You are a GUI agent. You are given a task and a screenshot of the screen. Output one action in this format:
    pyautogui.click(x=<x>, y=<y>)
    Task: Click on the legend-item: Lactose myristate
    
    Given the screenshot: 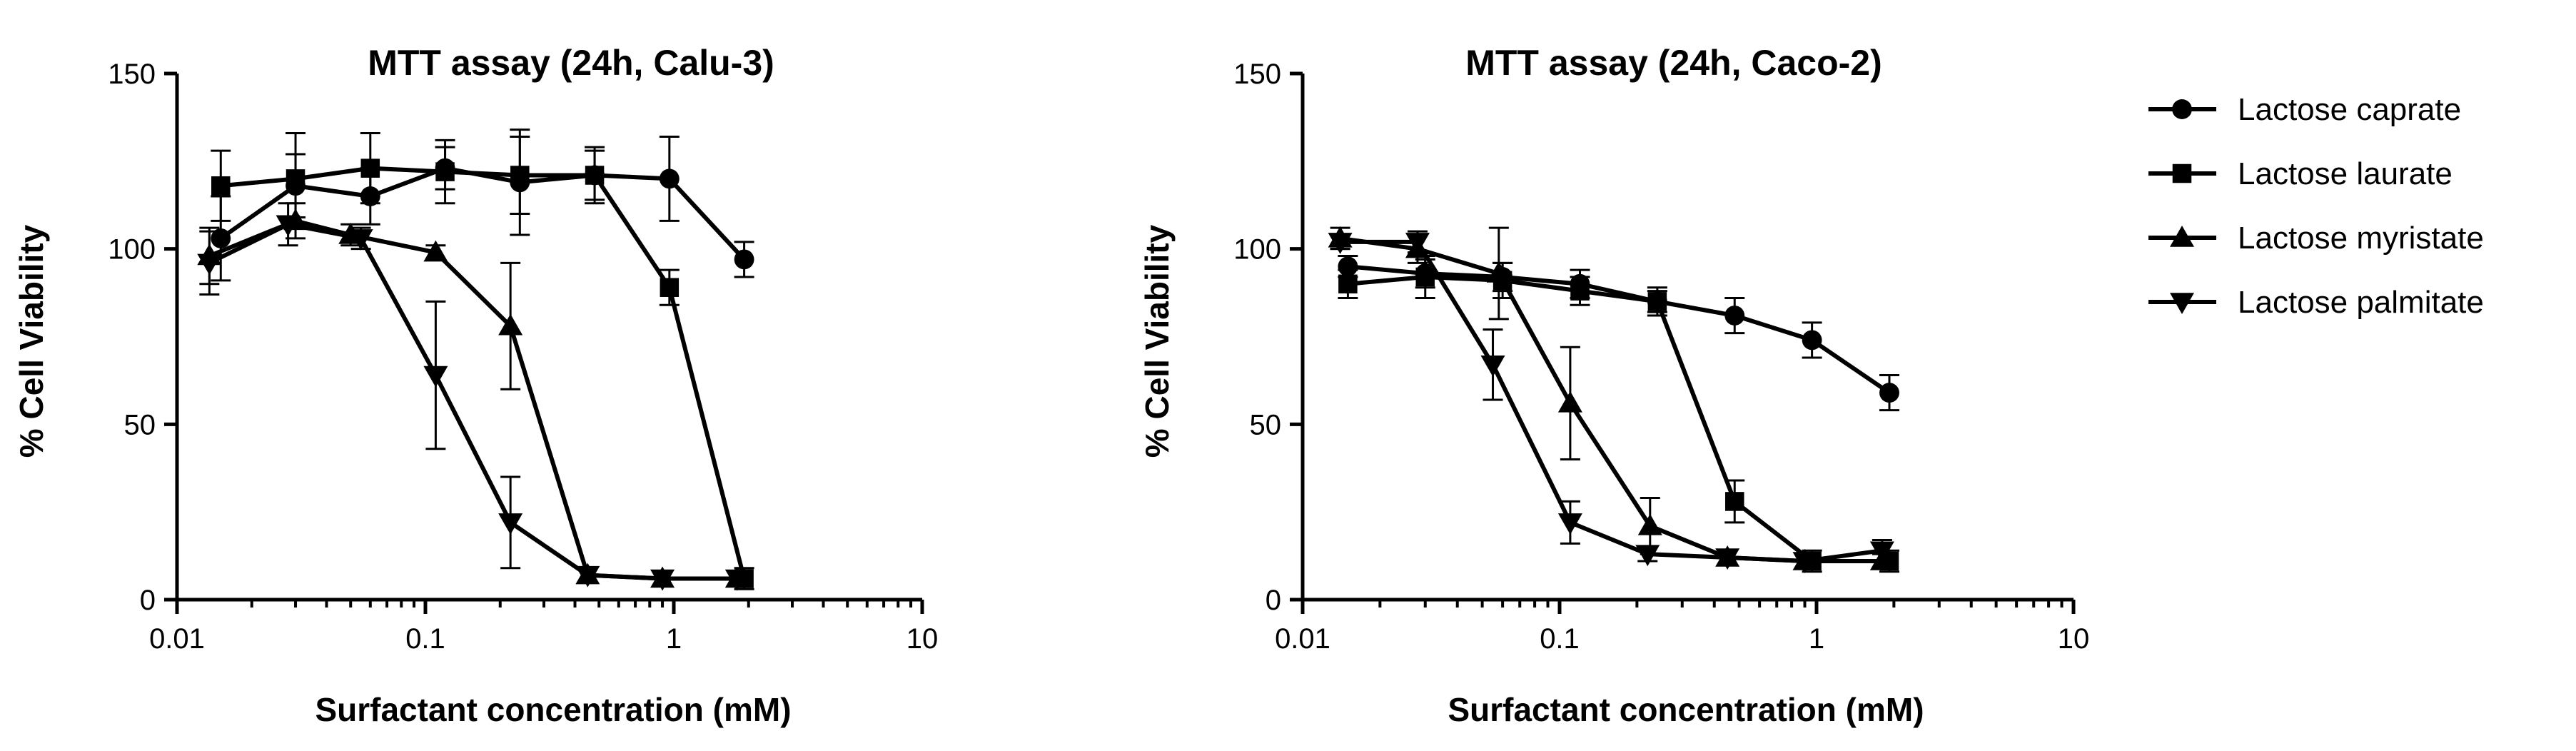 What is the action you would take?
    pyautogui.click(x=2316, y=238)
    